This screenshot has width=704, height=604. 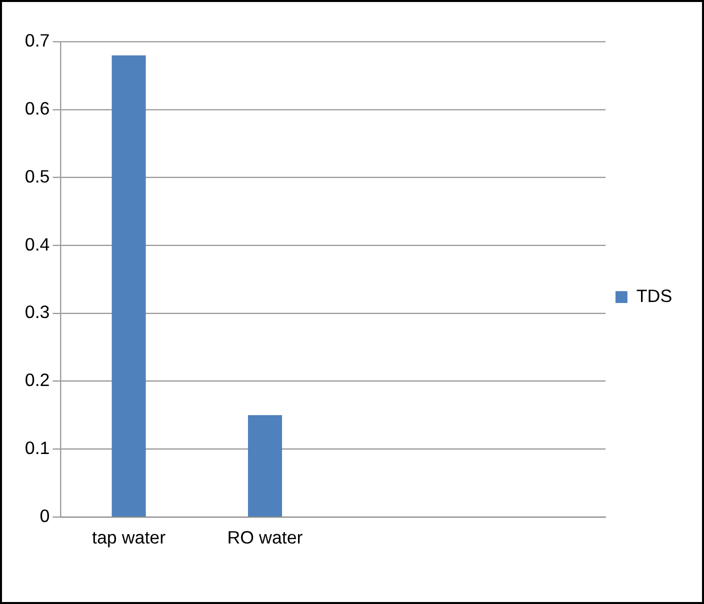 What do you see at coordinates (37, 448) in the screenshot?
I see `y-tick-label: 0.1` at bounding box center [37, 448].